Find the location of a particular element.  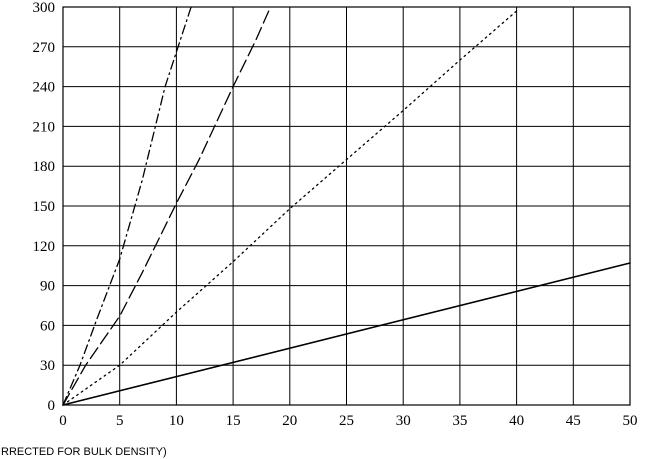

x-tick-label: 5 is located at coordinates (120, 421).